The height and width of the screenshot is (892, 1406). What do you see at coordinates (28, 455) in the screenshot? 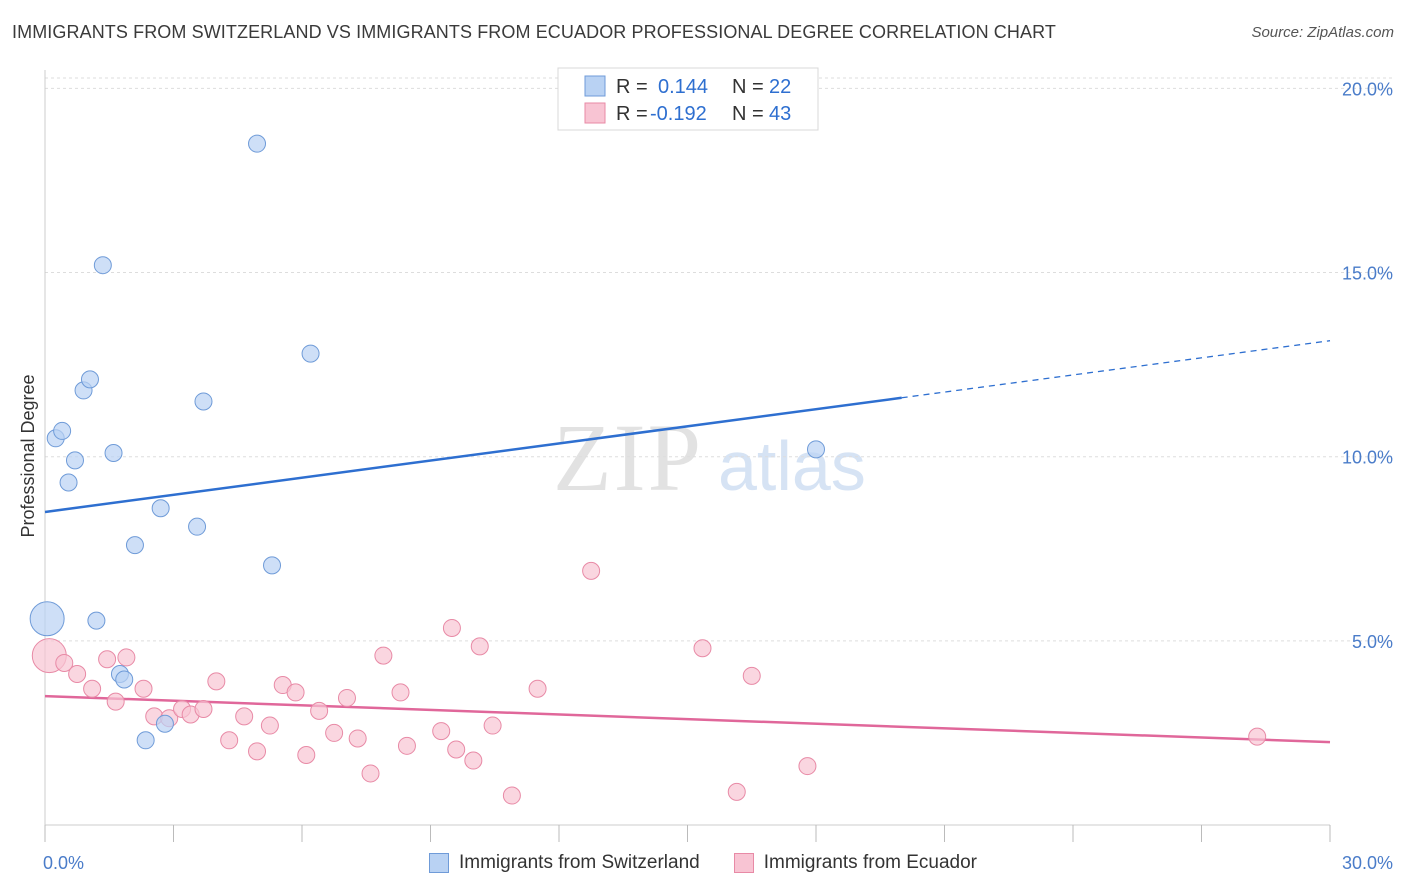
I see `y-axis-title: Professional Degree` at bounding box center [28, 455].